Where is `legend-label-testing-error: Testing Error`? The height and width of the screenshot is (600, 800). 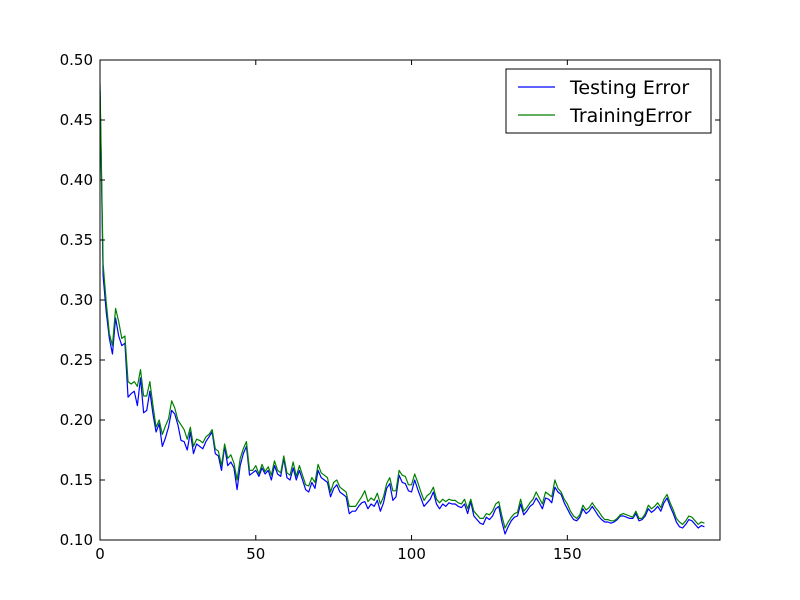 legend-label-testing-error: Testing Error is located at coordinates (629, 88).